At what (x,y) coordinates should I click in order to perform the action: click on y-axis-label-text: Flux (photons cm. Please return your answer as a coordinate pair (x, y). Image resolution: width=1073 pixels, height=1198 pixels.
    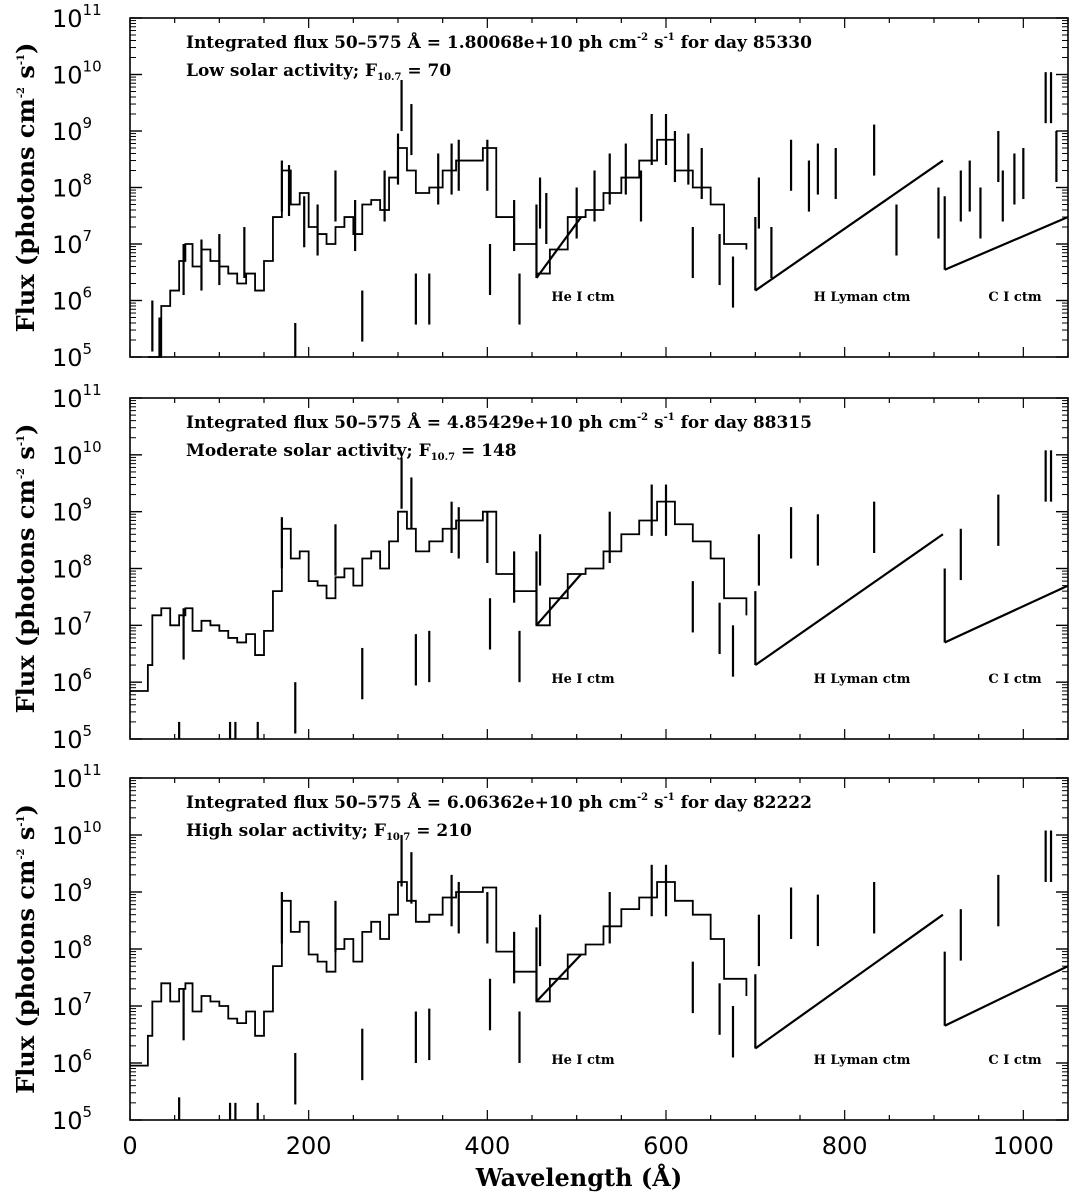
    Looking at the image, I should click on (25, 596).